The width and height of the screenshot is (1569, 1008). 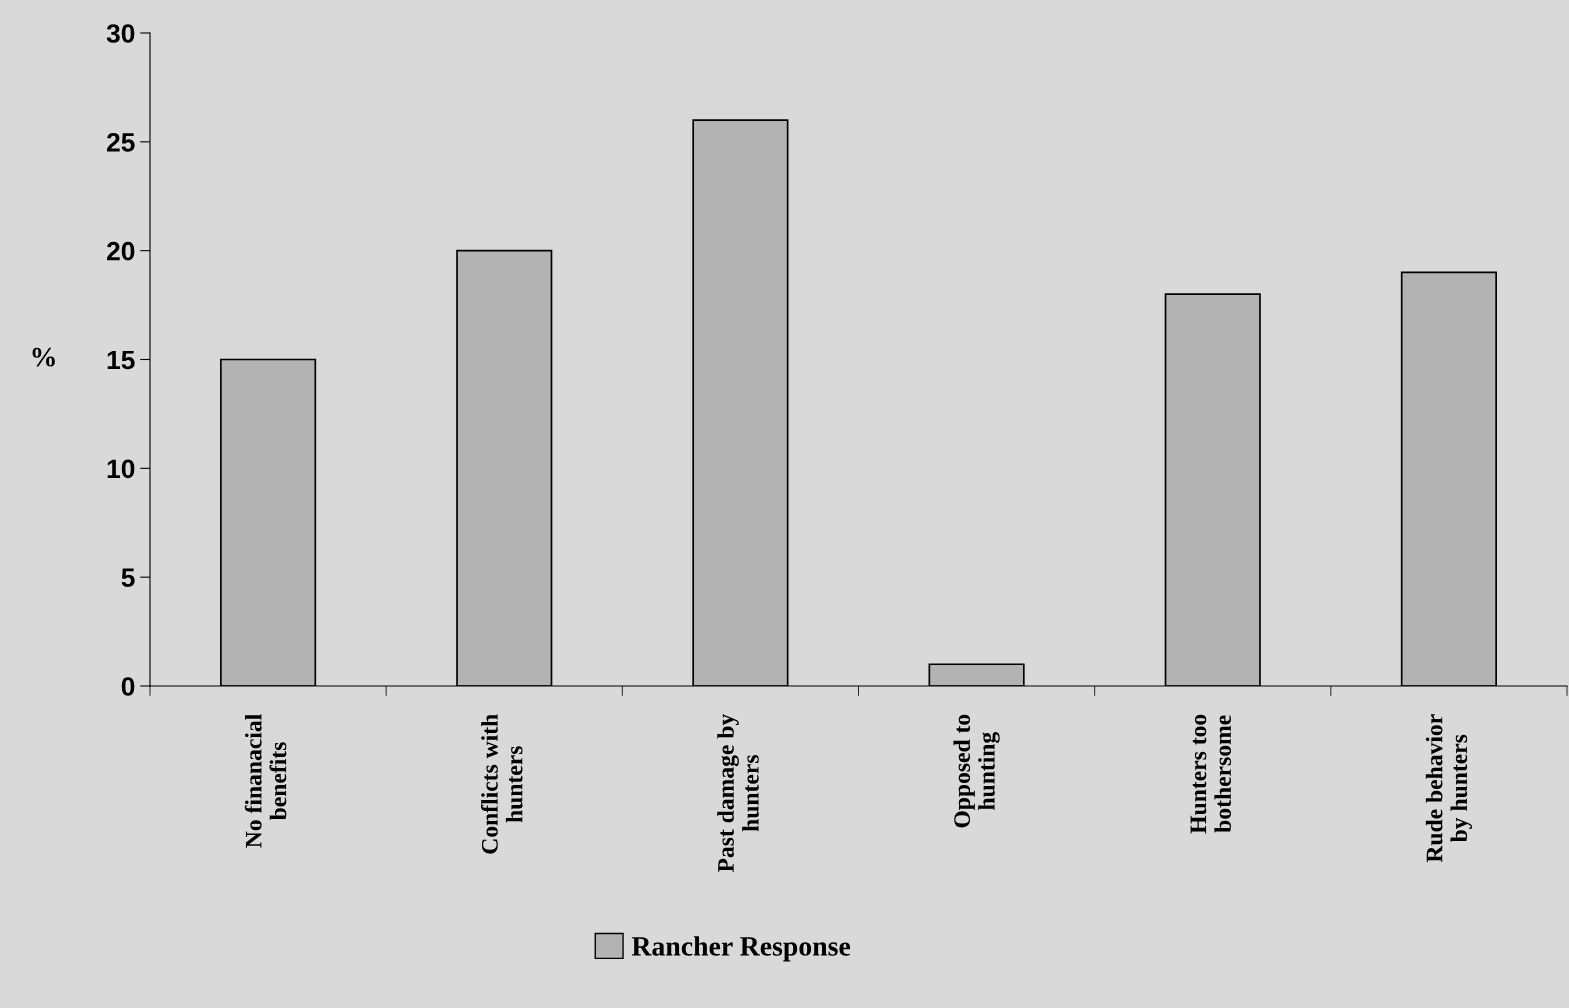 I want to click on y-axis-title: %, so click(x=43, y=357).